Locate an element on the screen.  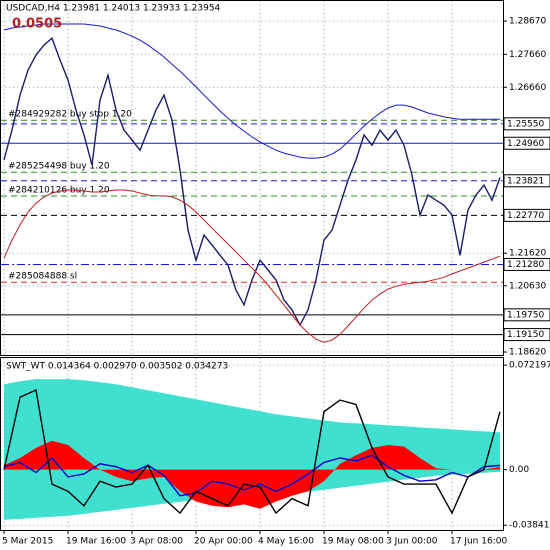
level-label: 1.23821 is located at coordinates (525, 181).